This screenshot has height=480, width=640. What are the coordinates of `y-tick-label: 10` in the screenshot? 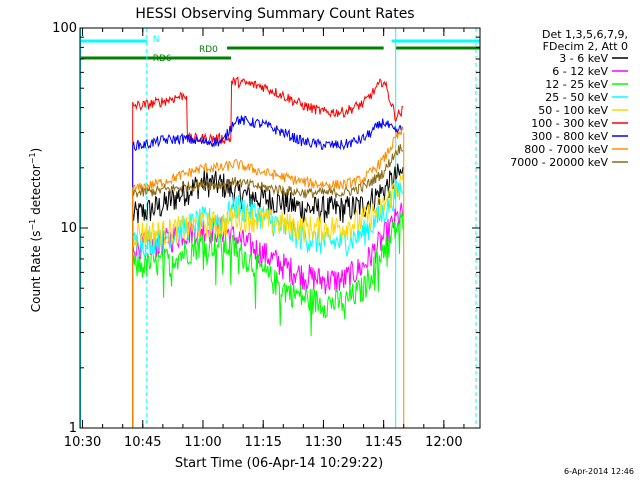 It's located at (68, 228).